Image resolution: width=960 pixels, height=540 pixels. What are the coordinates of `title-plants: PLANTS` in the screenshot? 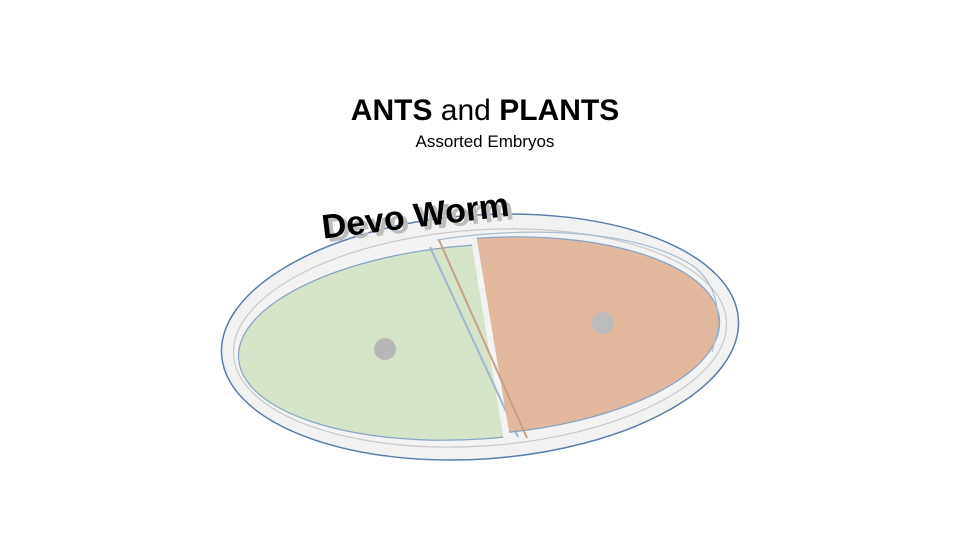 It's located at (559, 110).